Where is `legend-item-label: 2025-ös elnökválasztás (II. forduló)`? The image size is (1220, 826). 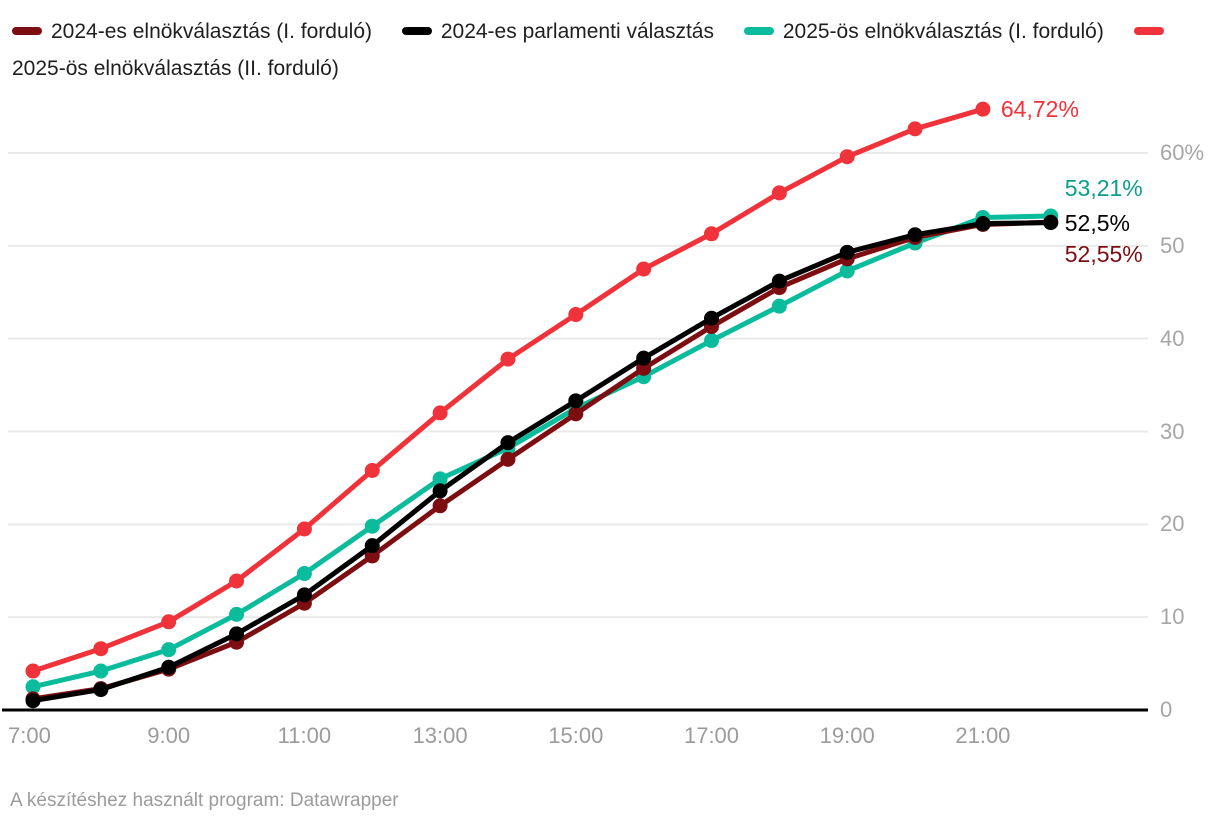 legend-item-label: 2025-ös elnökválasztás (II. forduló) is located at coordinates (175, 68).